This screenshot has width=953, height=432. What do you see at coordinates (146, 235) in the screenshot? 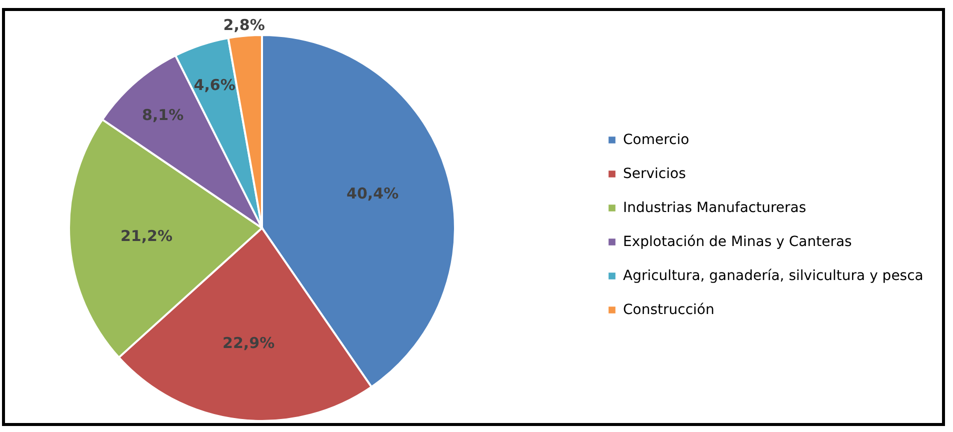
I see `data-label: 21,2%` at bounding box center [146, 235].